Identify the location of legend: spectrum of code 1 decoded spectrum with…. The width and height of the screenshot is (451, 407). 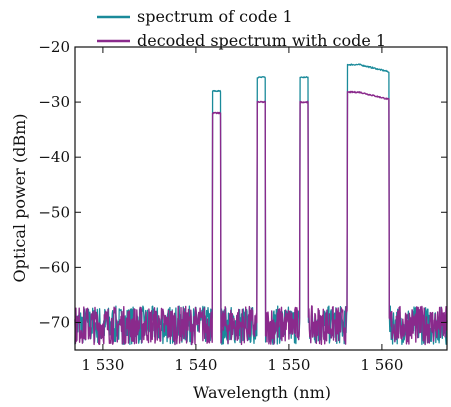
(241, 28).